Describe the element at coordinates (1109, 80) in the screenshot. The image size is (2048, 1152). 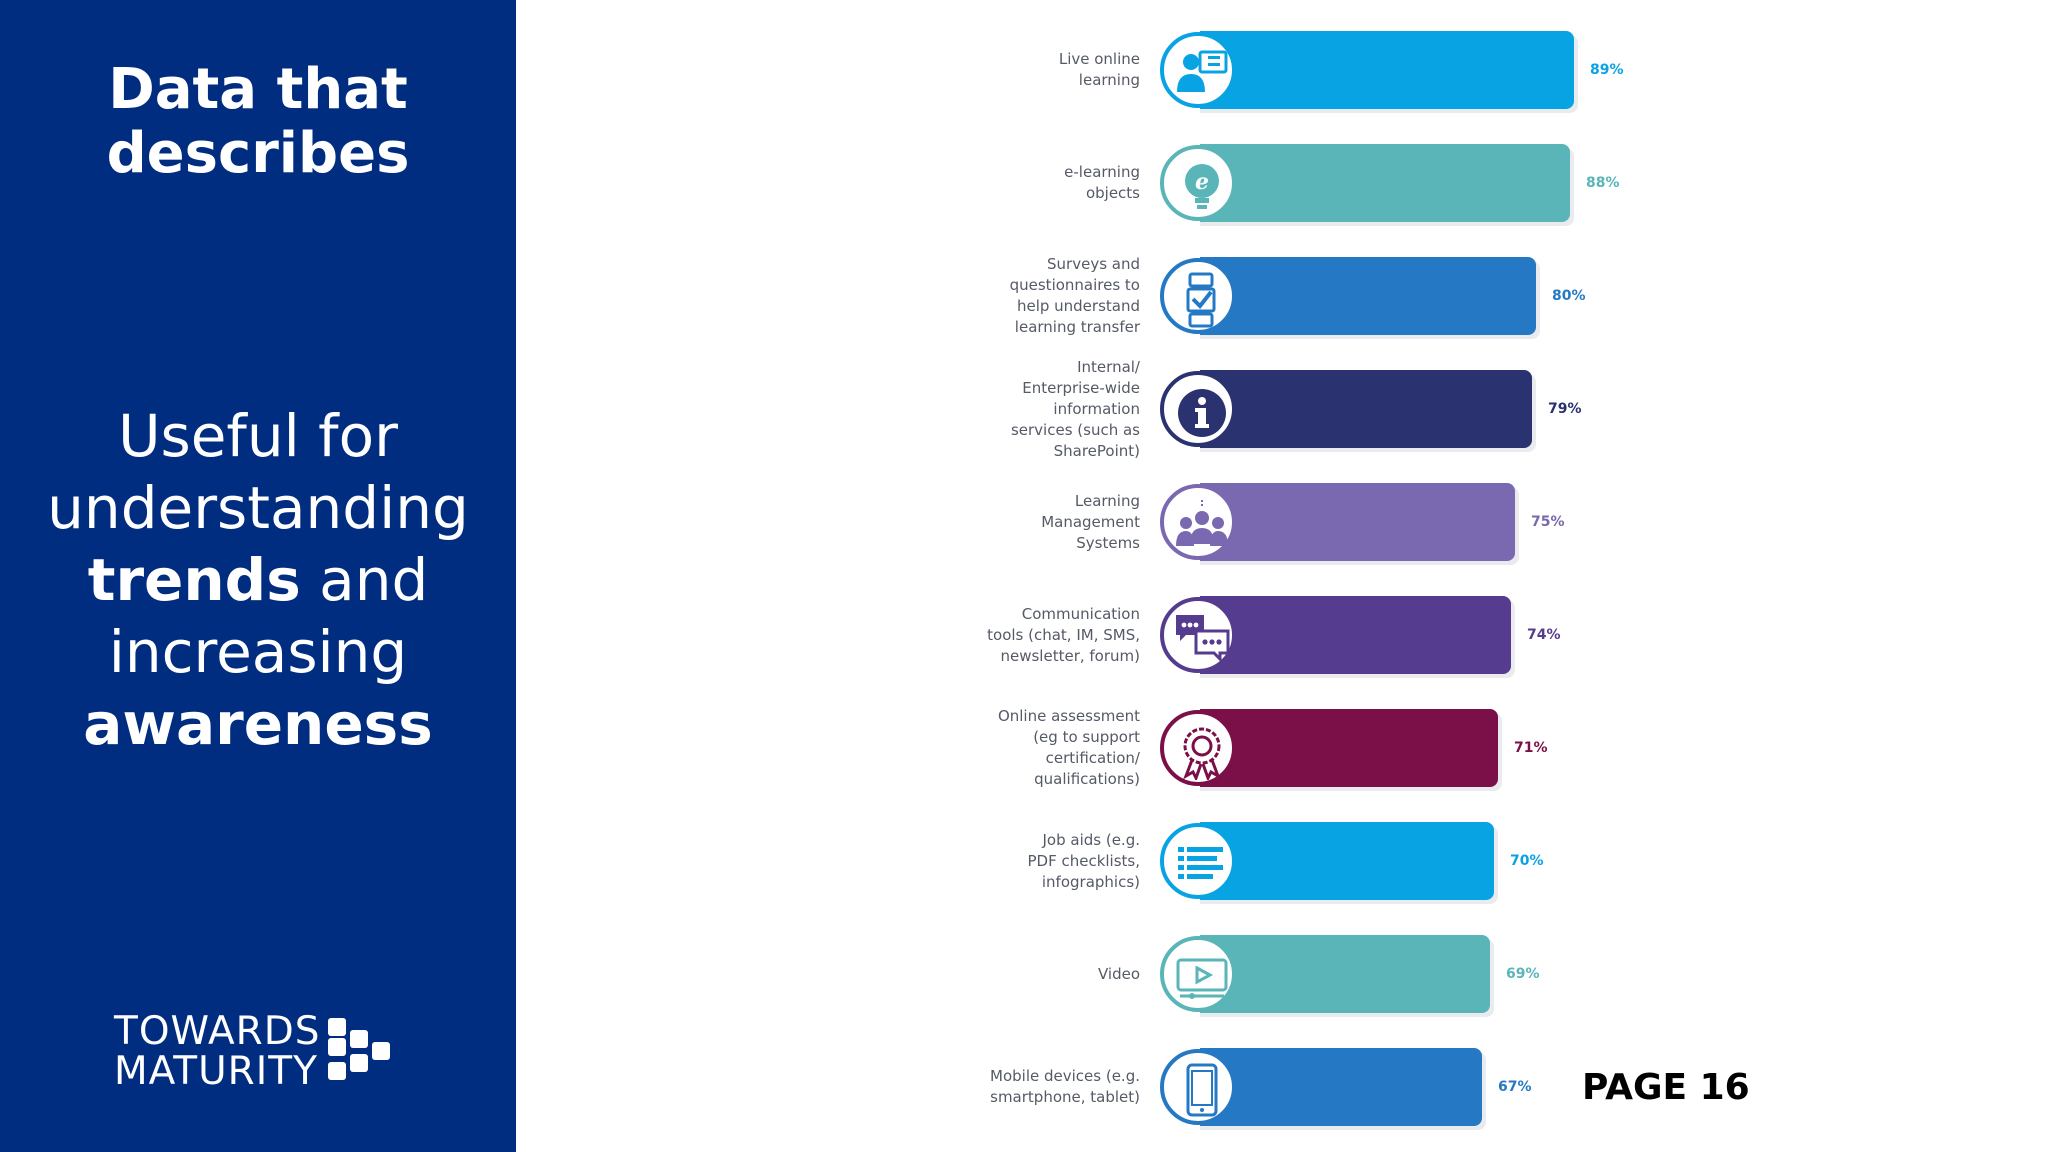
I see `category-label-line: learning` at that location.